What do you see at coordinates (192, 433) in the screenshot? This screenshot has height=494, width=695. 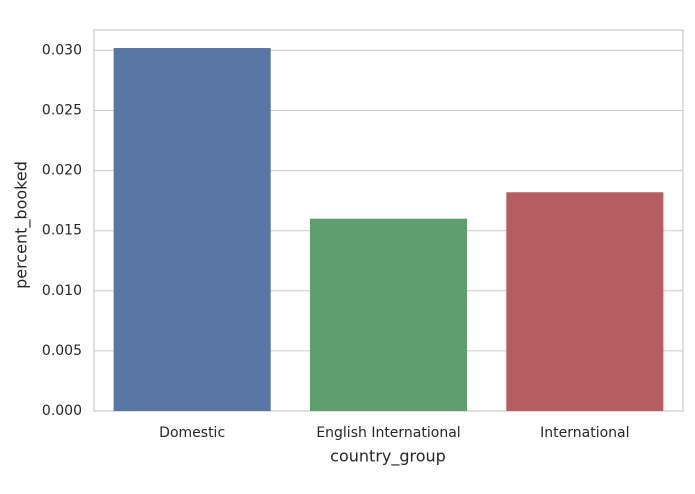 I see `x-tick-label: Domestic` at bounding box center [192, 433].